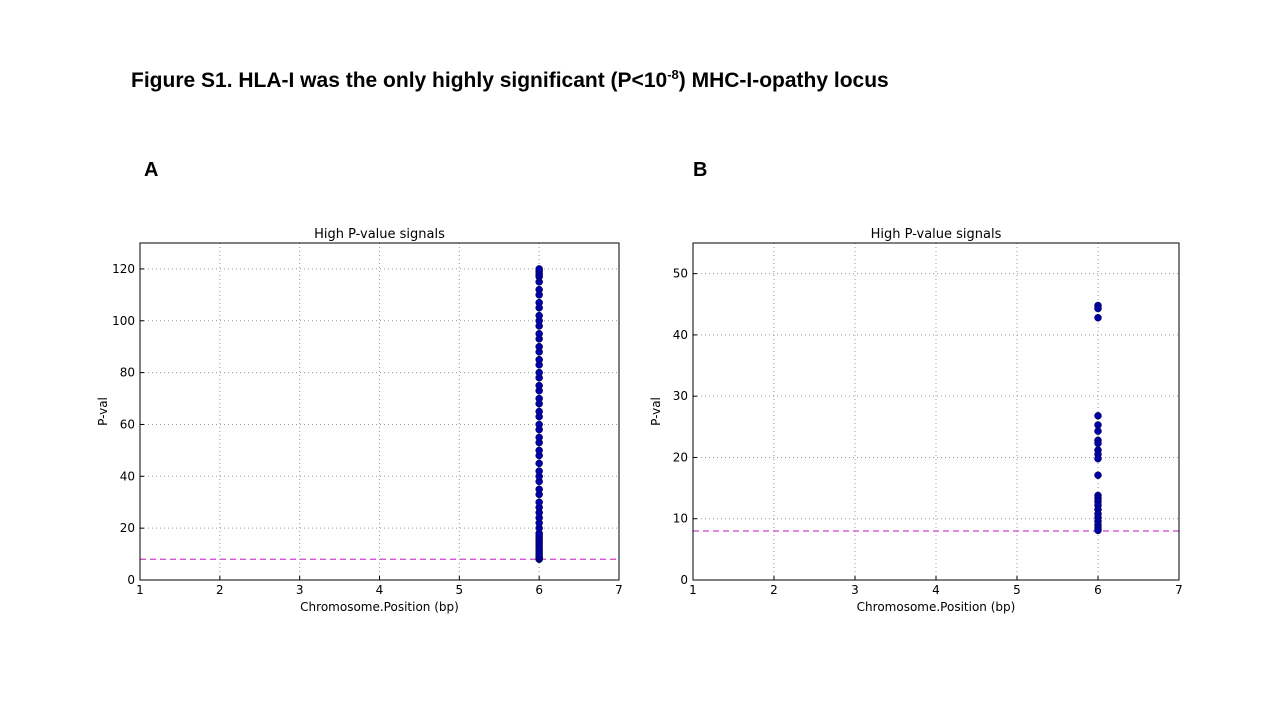  I want to click on y-tick-label: 120, so click(123, 269).